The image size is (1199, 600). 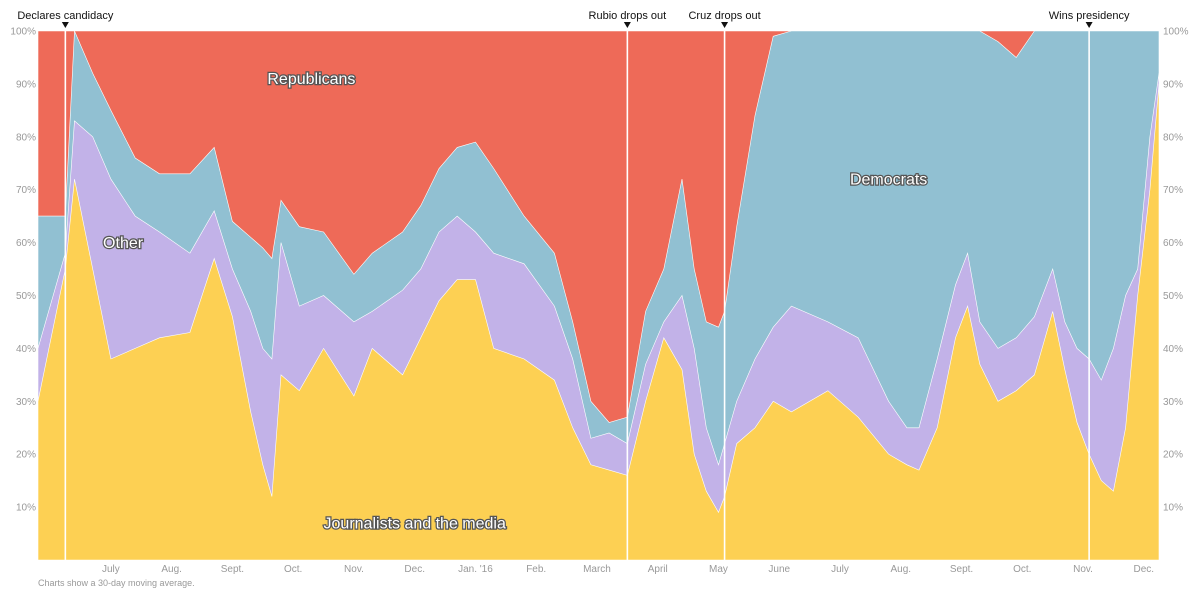 What do you see at coordinates (26, 349) in the screenshot?
I see `y-tick-left: 40%` at bounding box center [26, 349].